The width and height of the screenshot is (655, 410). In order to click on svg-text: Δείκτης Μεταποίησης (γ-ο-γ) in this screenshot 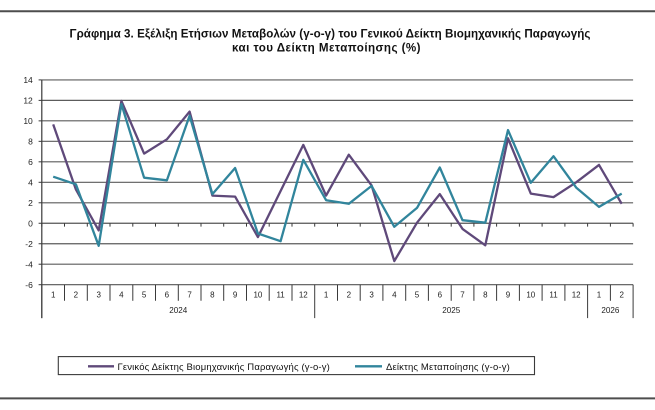, I will do `click(448, 367)`.